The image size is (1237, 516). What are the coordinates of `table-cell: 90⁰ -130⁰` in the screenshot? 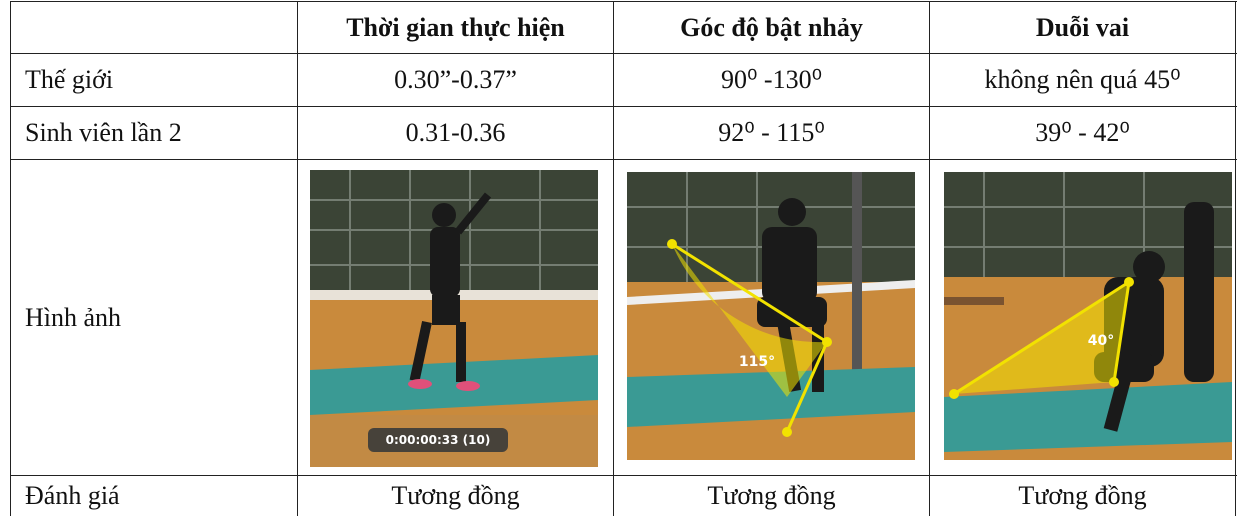 It's located at (771, 79).